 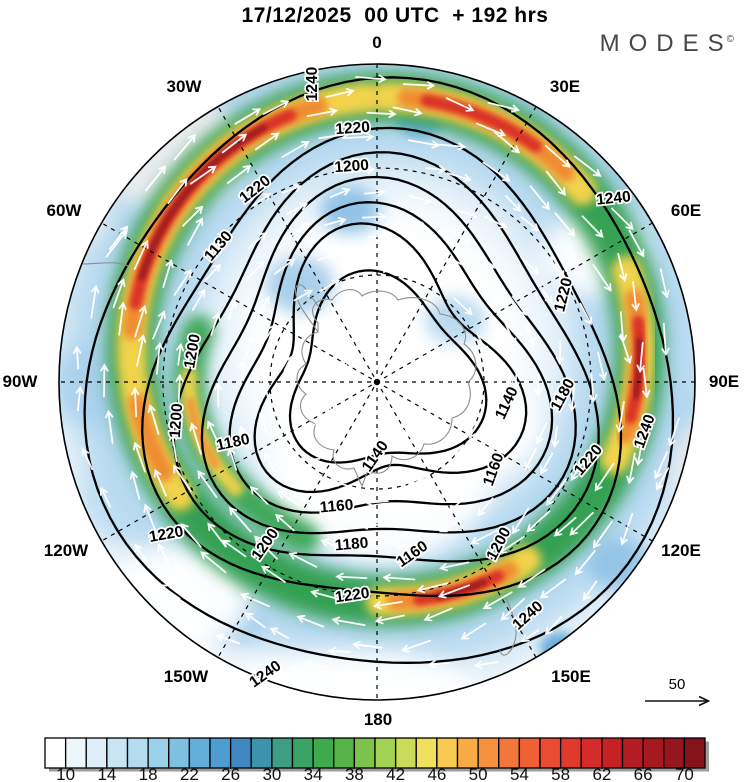 What do you see at coordinates (148, 773) in the screenshot?
I see `colorbar-tick-label: 18` at bounding box center [148, 773].